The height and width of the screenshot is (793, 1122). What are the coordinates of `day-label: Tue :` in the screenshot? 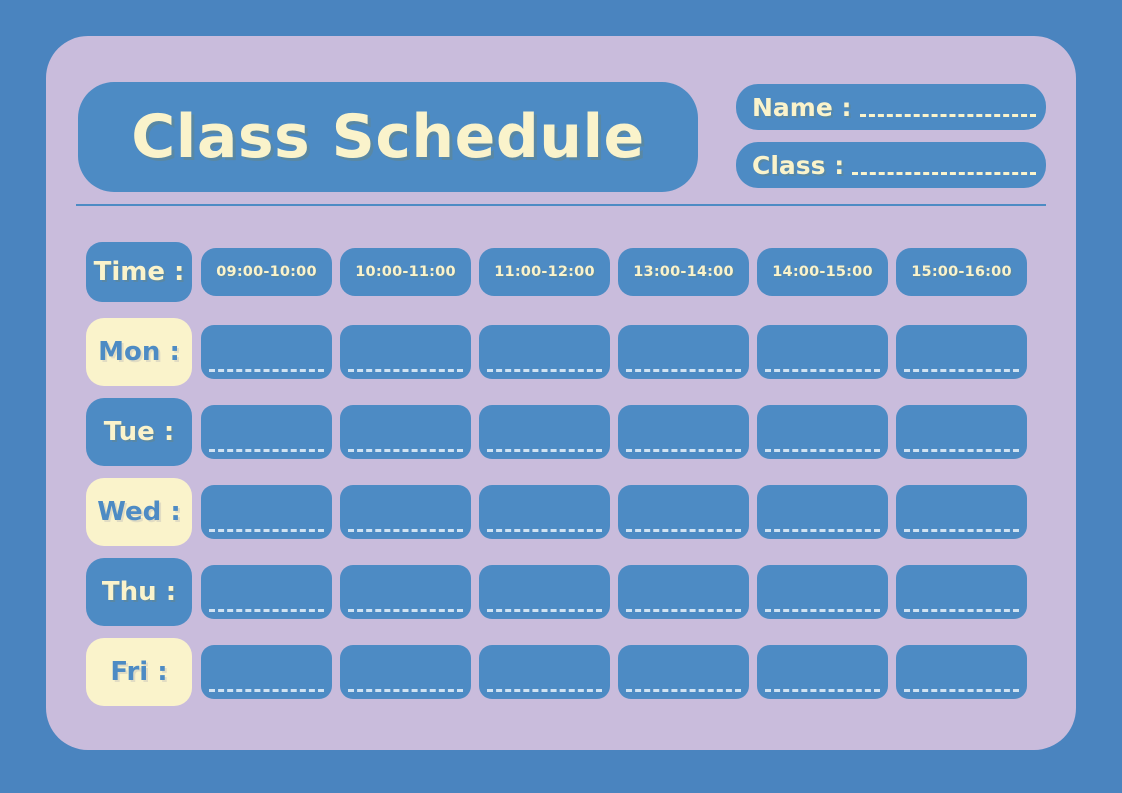 It's located at (139, 432).